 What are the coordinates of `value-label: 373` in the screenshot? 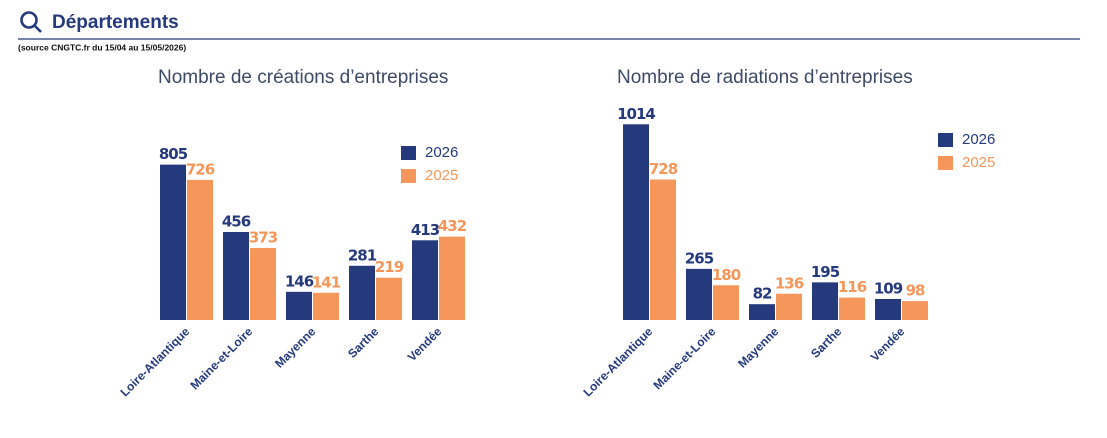 It's located at (263, 238).